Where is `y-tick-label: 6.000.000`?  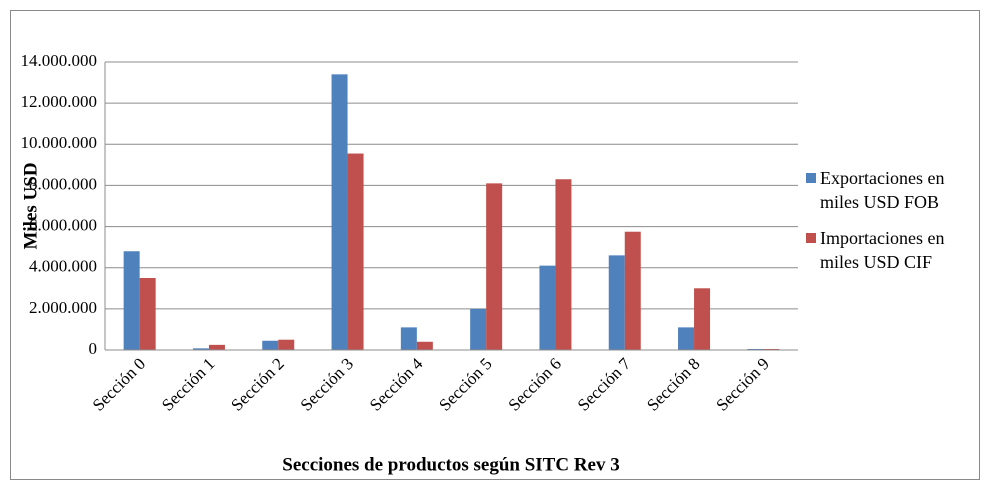
y-tick-label: 6.000.000 is located at coordinates (63, 224).